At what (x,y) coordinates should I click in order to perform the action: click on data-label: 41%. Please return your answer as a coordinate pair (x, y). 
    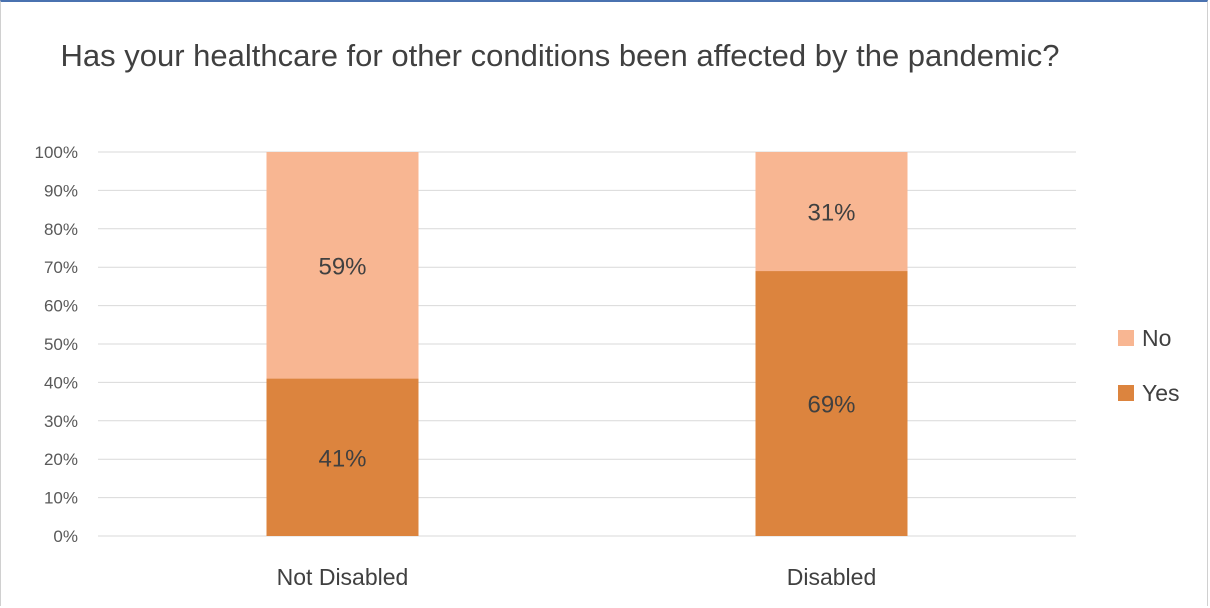
    Looking at the image, I should click on (342, 458).